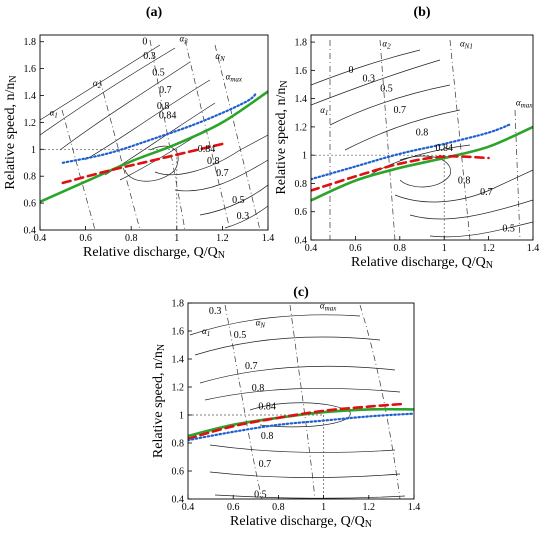 The height and width of the screenshot is (542, 550). I want to click on guide-vane-label: αmax, so click(524, 104).